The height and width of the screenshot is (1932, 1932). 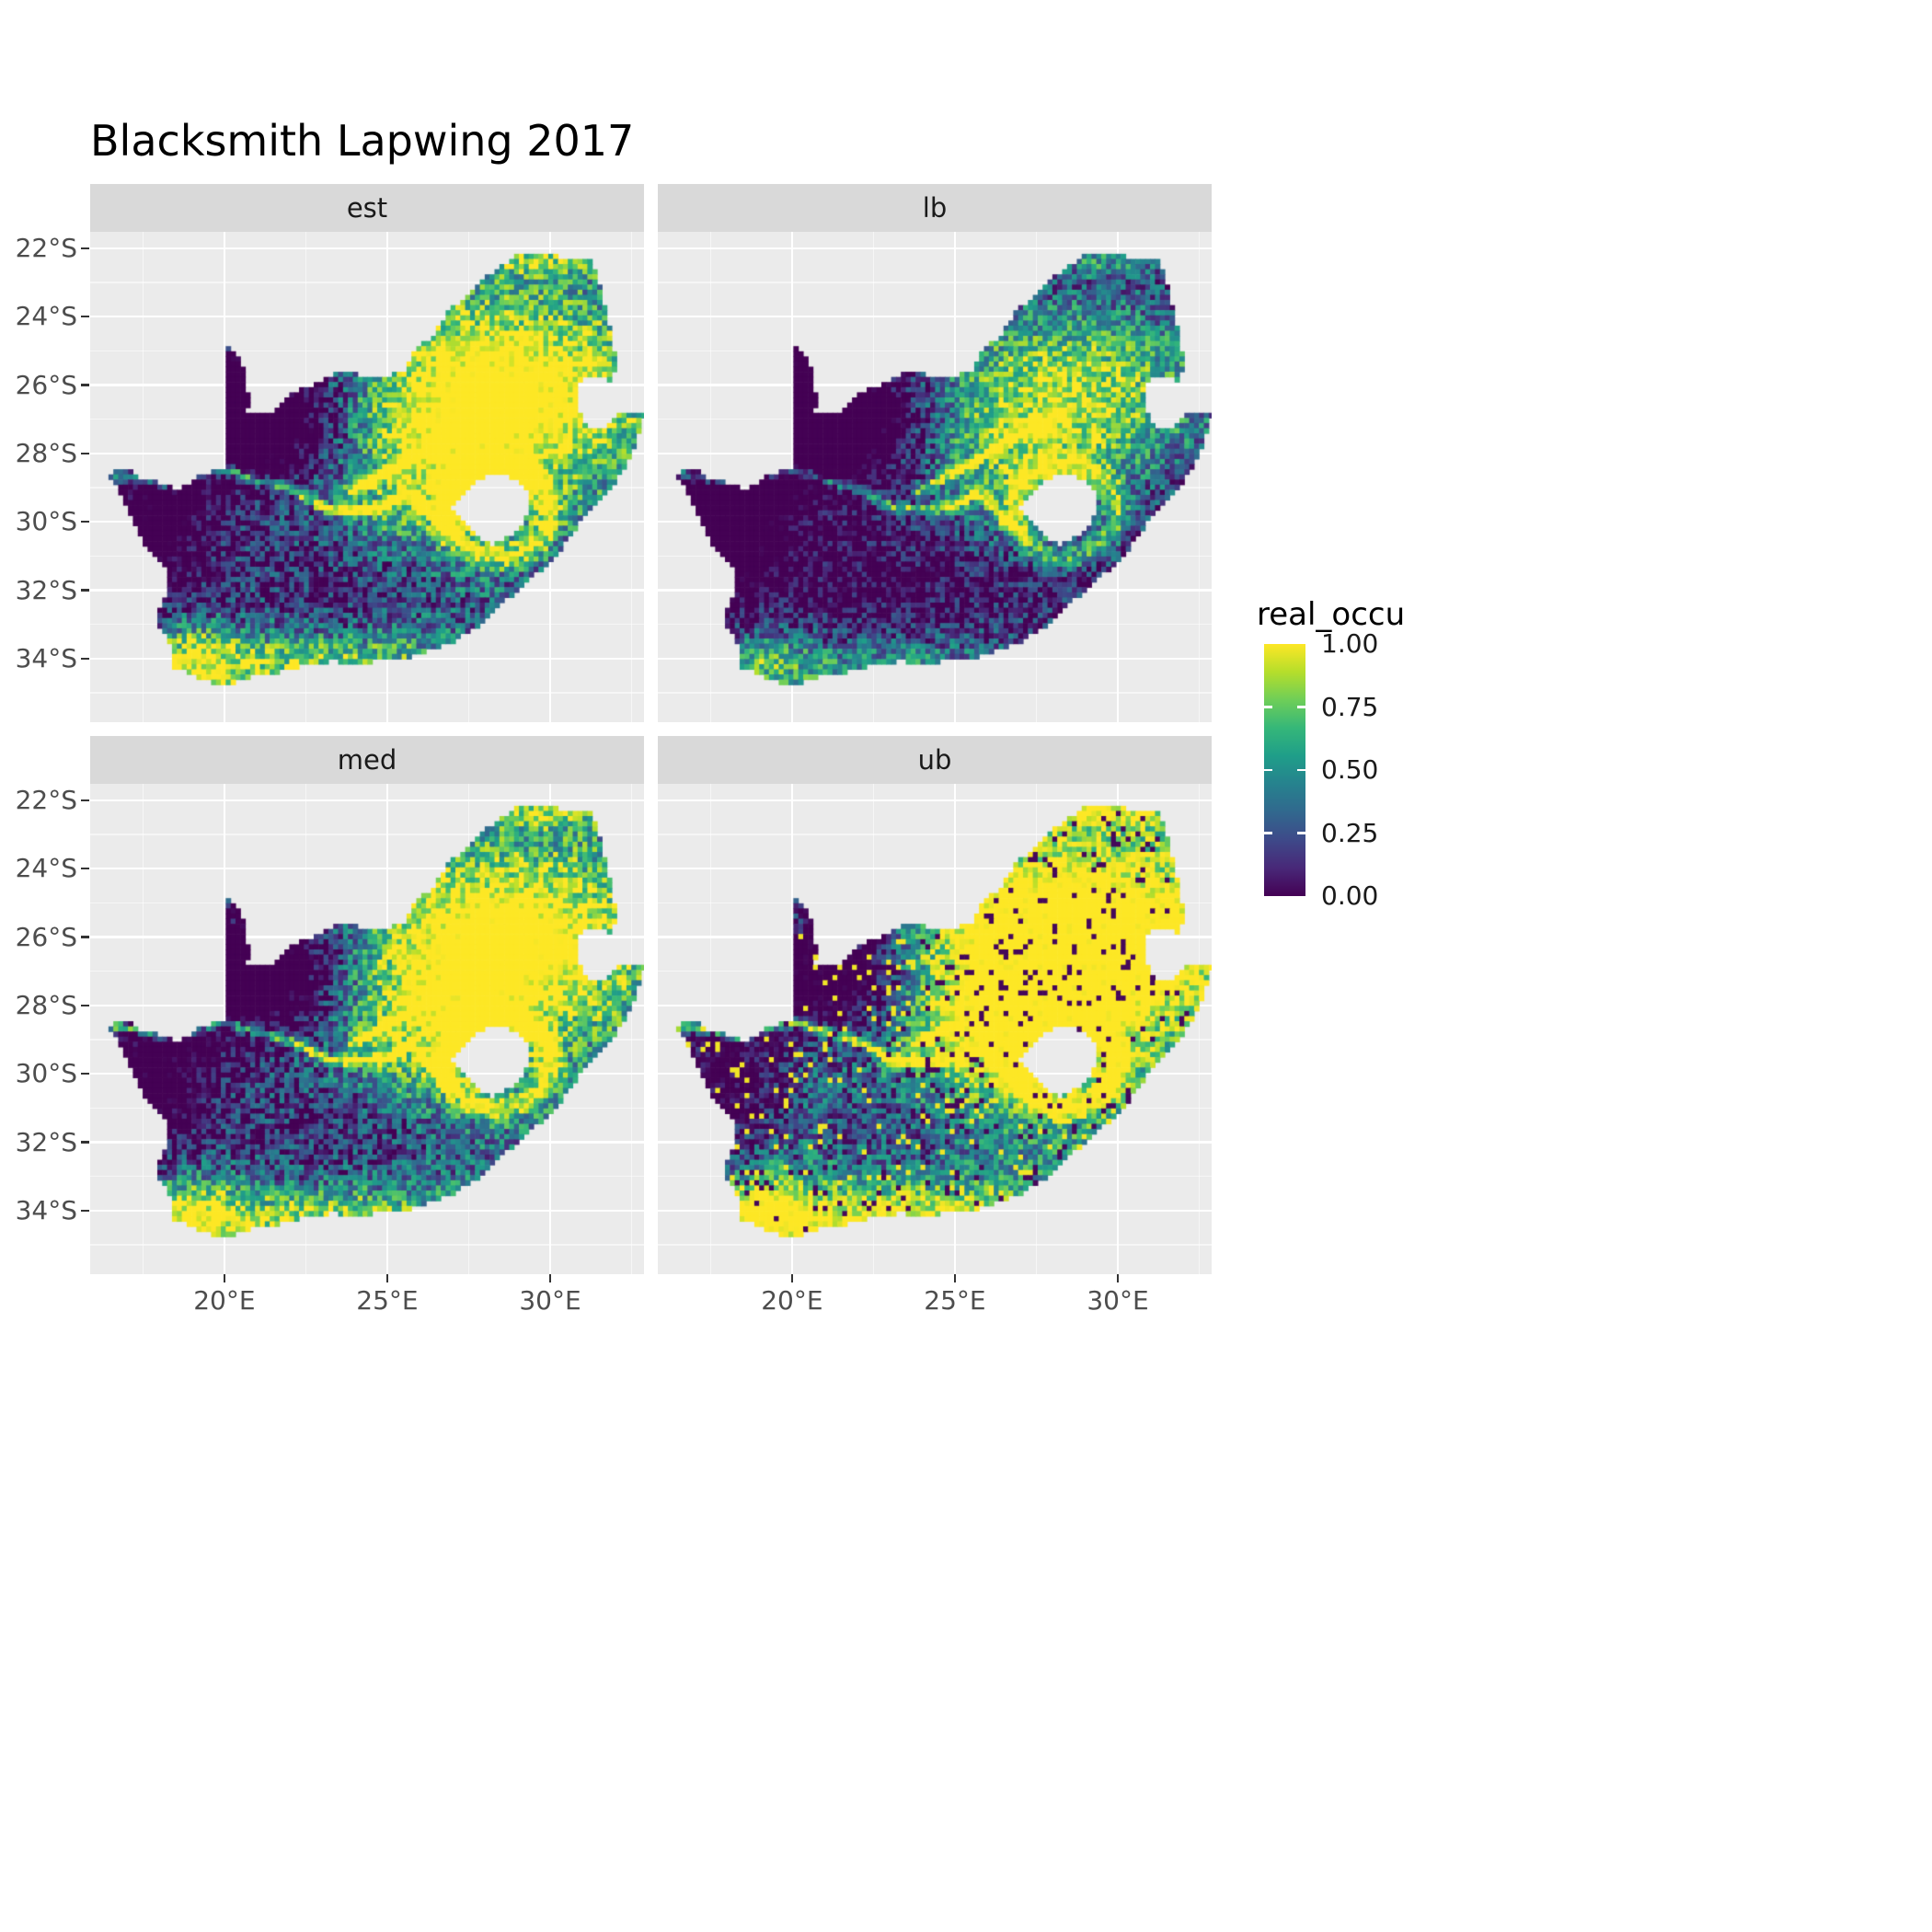 I want to click on facet-label-ub: ub, so click(x=934, y=760).